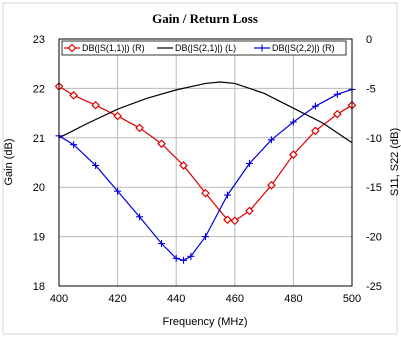 The height and width of the screenshot is (338, 401). Describe the element at coordinates (205, 18) in the screenshot. I see `chart-title: Gain / Return Loss` at that location.